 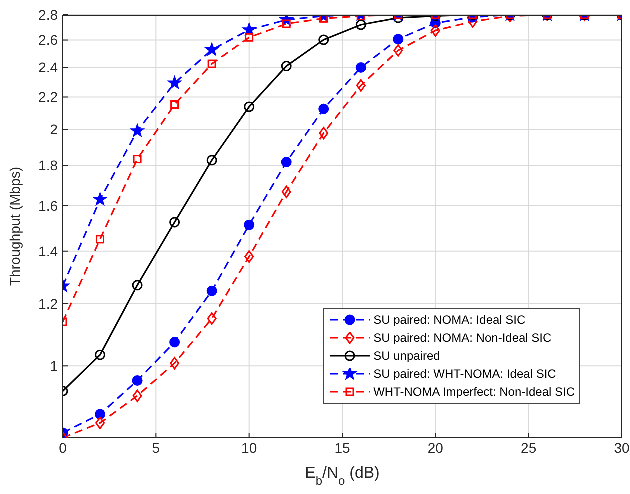 I want to click on legend-label: SU paired: NOMA: Non-Ideal SIC, so click(x=463, y=338).